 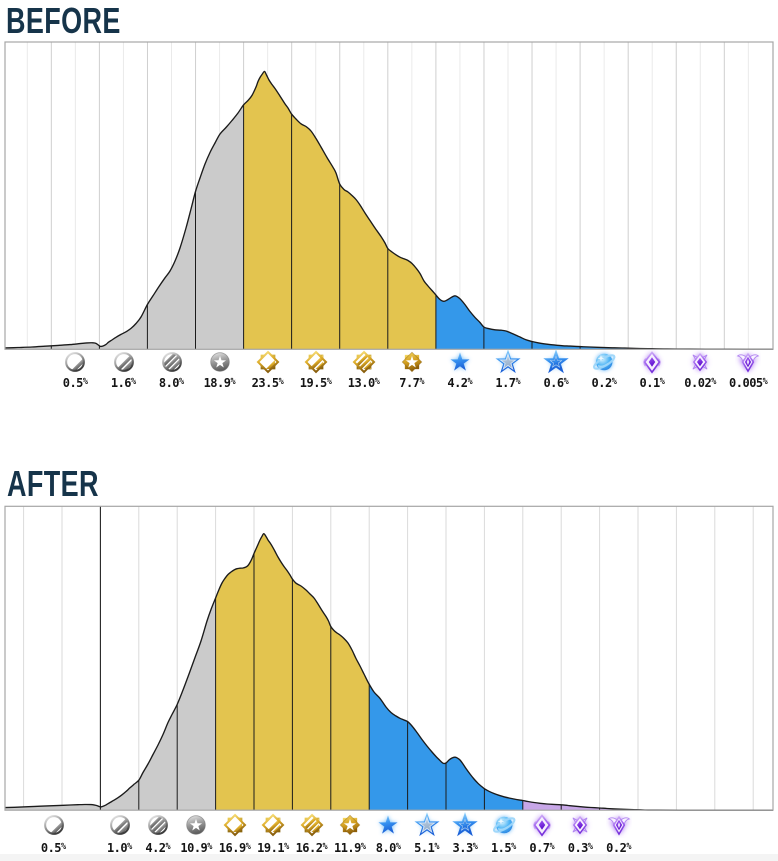 I want to click on rank-share-label: 5.1%, so click(x=427, y=847).